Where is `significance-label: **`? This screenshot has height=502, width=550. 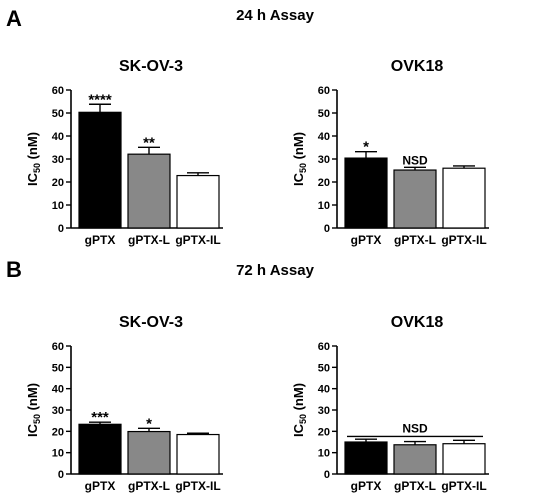
significance-label: ** is located at coordinates (149, 142).